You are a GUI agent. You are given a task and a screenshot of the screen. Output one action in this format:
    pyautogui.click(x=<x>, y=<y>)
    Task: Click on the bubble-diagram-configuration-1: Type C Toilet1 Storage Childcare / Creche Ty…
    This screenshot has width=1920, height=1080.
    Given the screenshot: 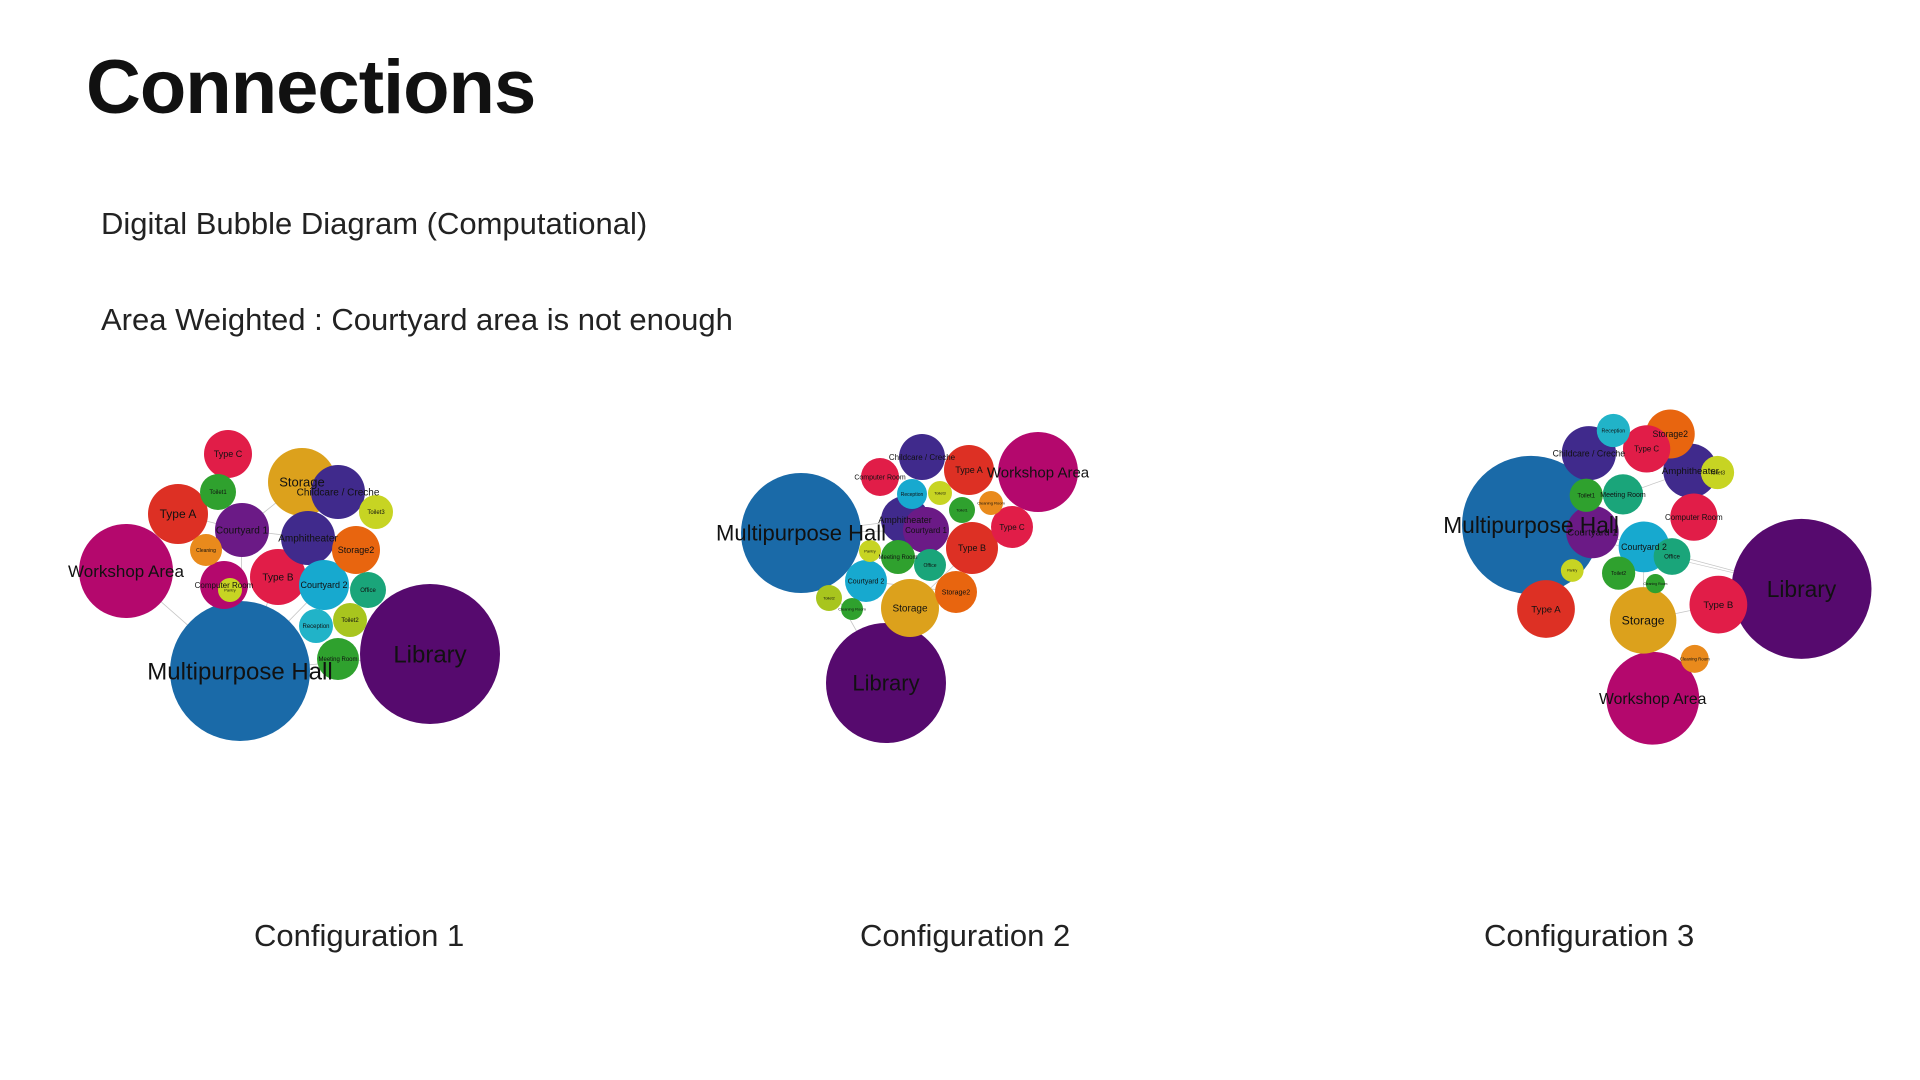 What is the action you would take?
    pyautogui.click(x=354, y=645)
    